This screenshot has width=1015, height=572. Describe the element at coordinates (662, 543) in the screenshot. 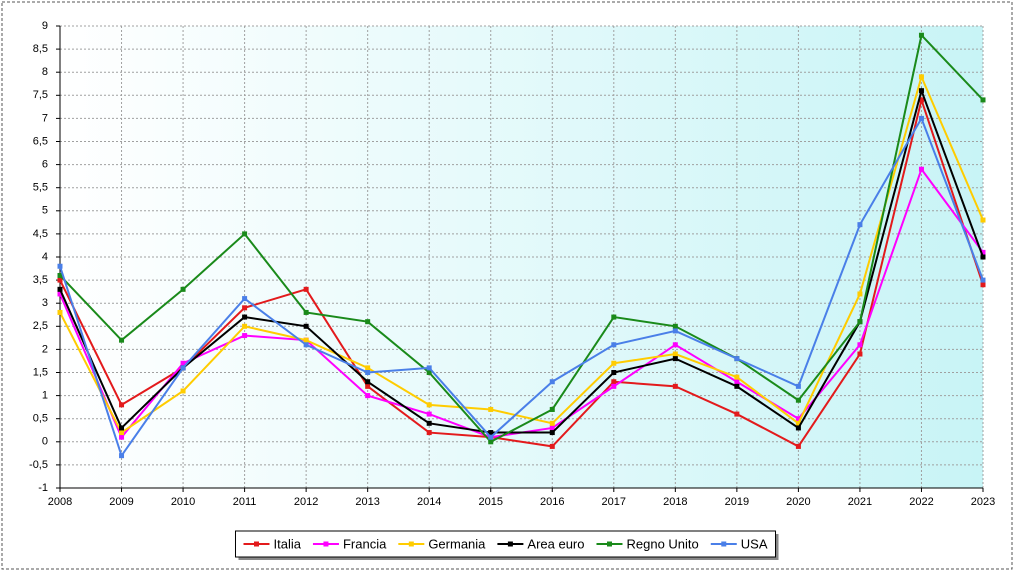

I see `legend-label: Regno Unito` at that location.